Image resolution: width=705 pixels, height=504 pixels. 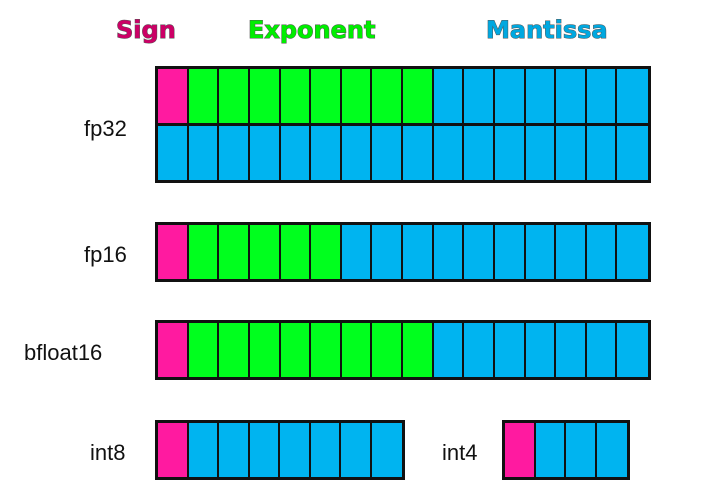 I want to click on fp32-label: fp32, so click(x=105, y=128).